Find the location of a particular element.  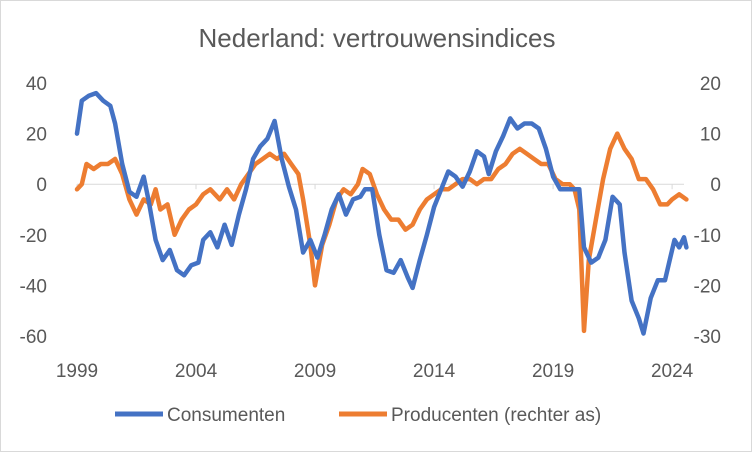

x-tick-label: 2019 is located at coordinates (553, 371).